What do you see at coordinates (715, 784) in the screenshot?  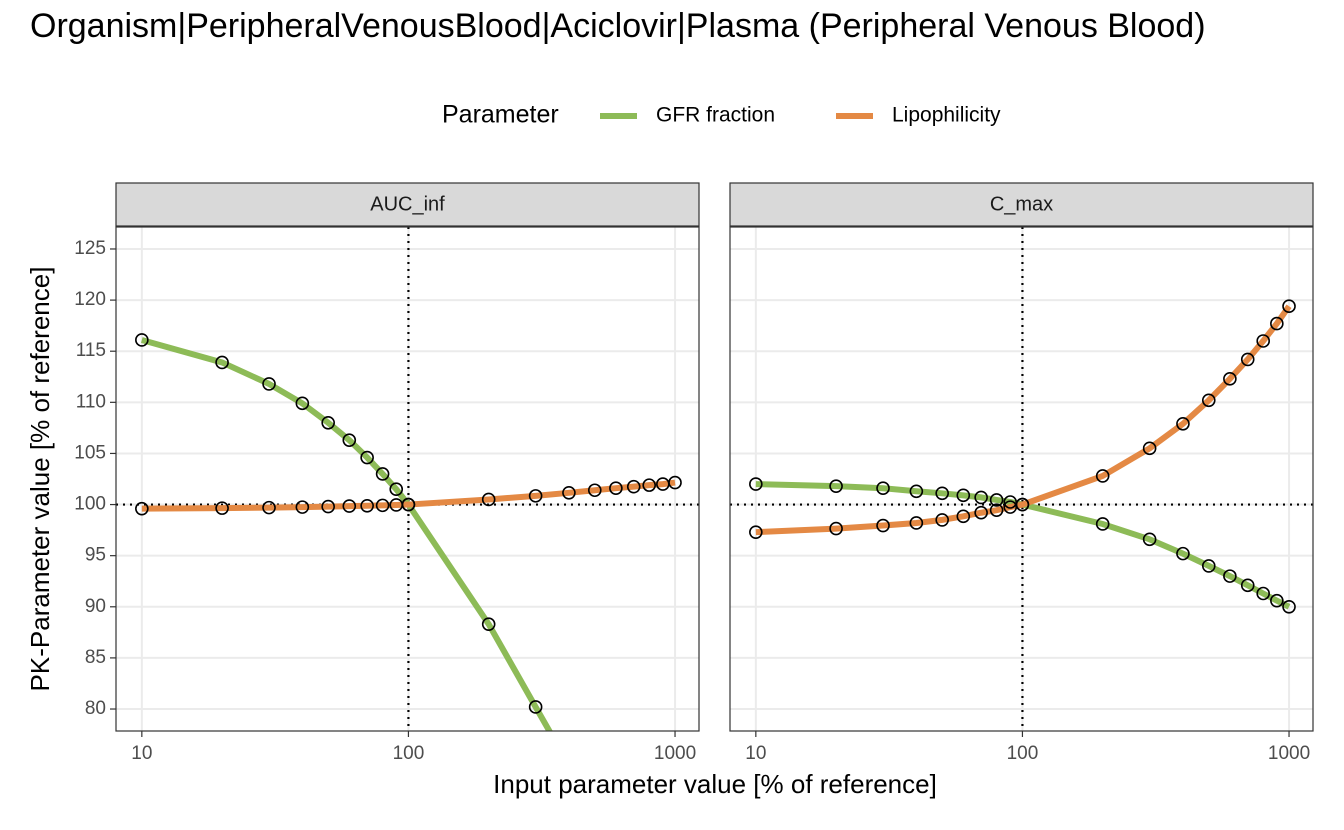 I see `x-axis-label: Input parameter value [% of reference]` at bounding box center [715, 784].